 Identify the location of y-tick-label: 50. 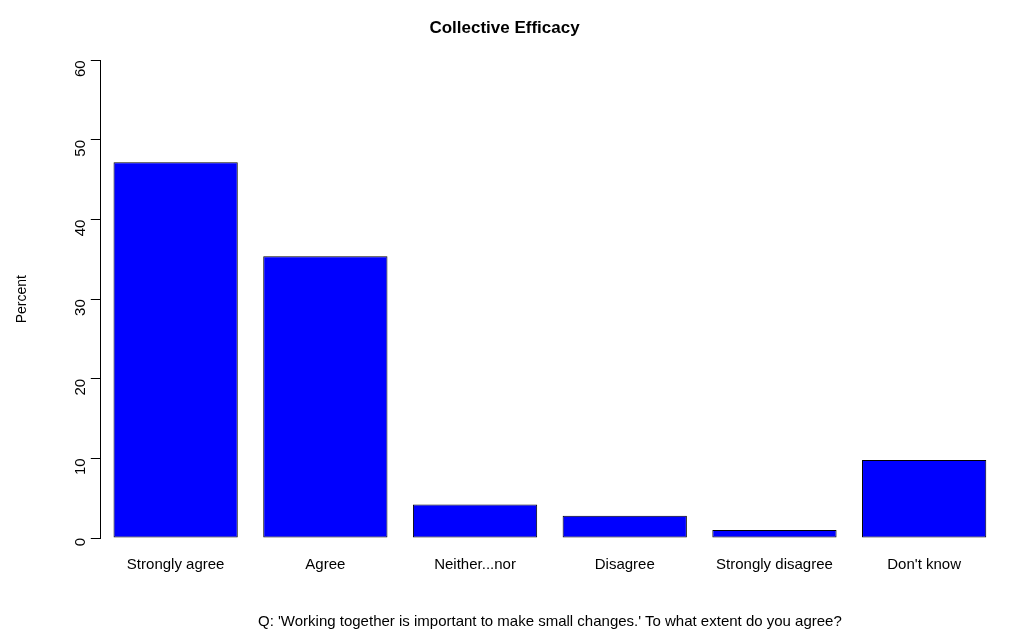
(79, 148).